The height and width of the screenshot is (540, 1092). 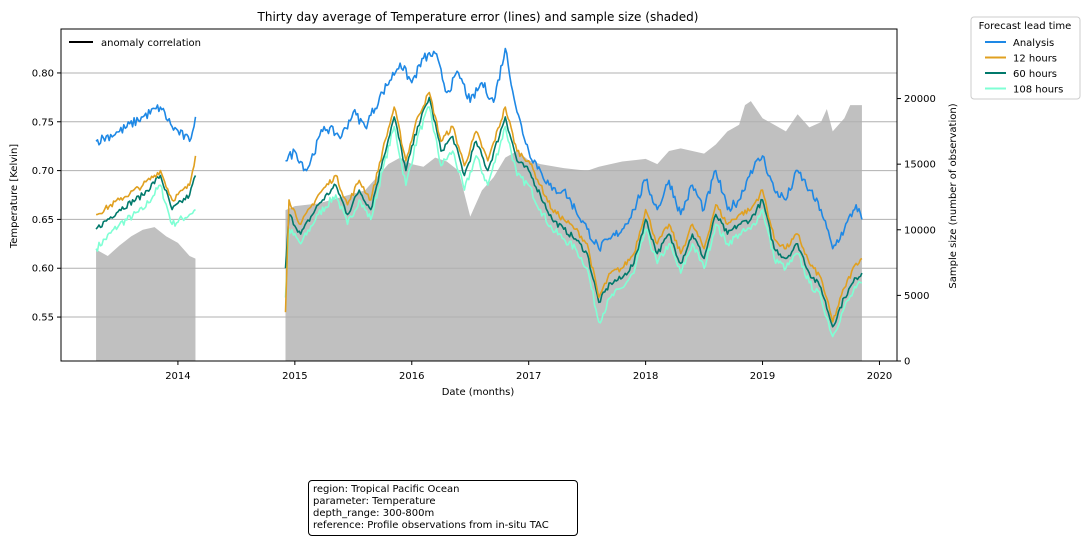 I want to click on y-tick-label-0: 0.55, so click(x=43, y=318).